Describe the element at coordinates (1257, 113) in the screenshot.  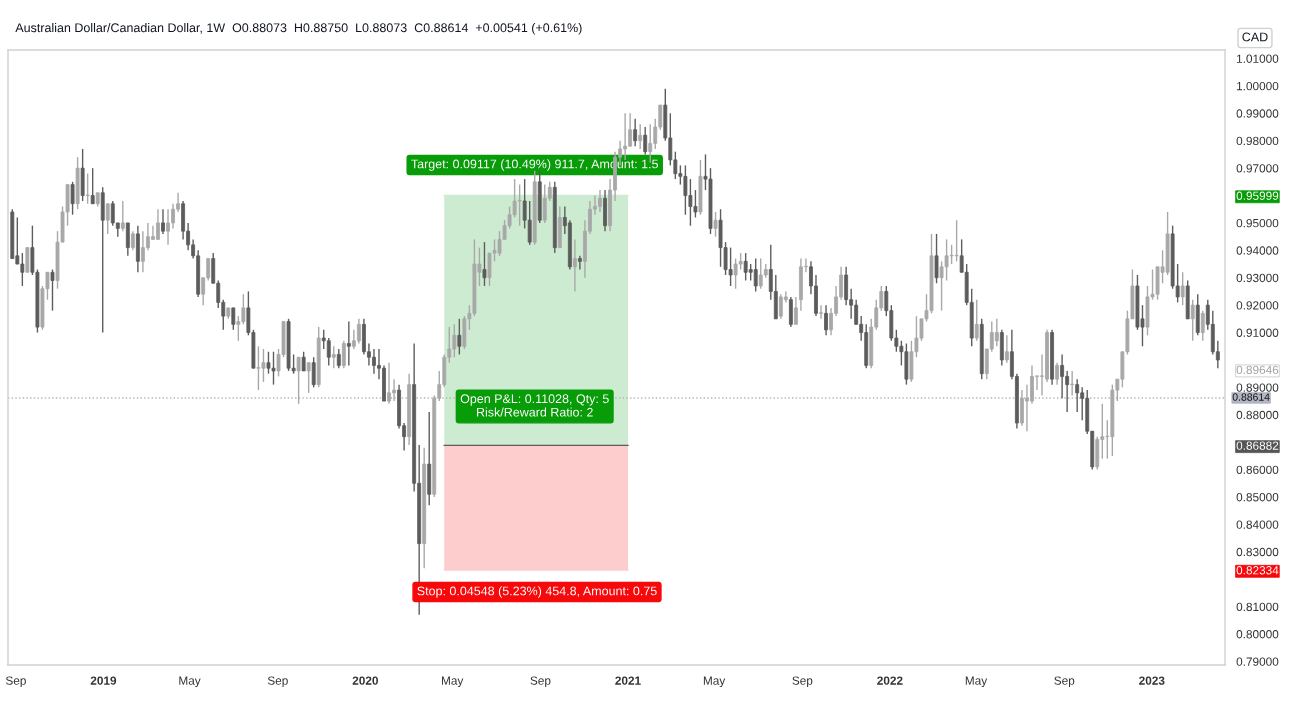
I see `y-tick-label: 0.99000` at that location.